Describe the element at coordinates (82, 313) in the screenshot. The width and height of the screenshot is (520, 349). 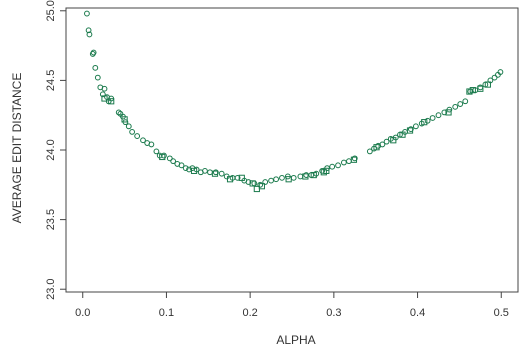
I see `x-tick-label: 0.0` at that location.